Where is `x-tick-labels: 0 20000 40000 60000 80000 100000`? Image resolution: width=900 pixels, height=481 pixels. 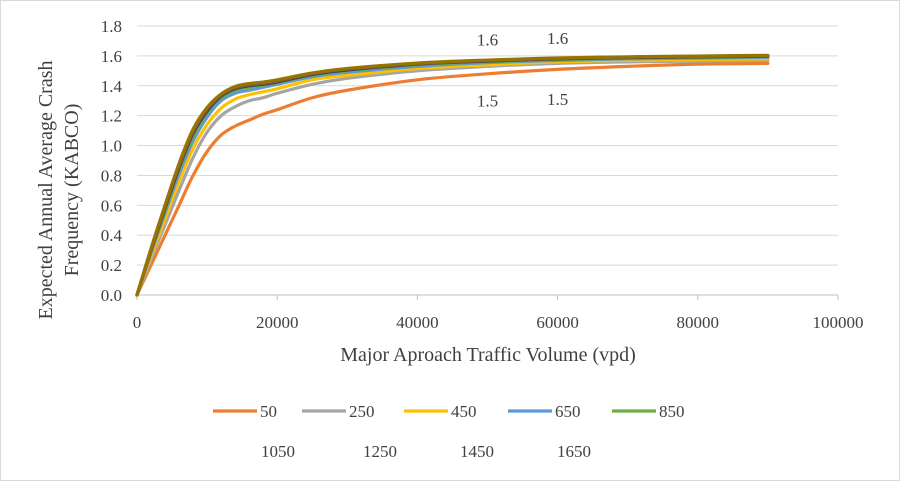 x-tick-labels: 0 20000 40000 60000 80000 100000 is located at coordinates (498, 322).